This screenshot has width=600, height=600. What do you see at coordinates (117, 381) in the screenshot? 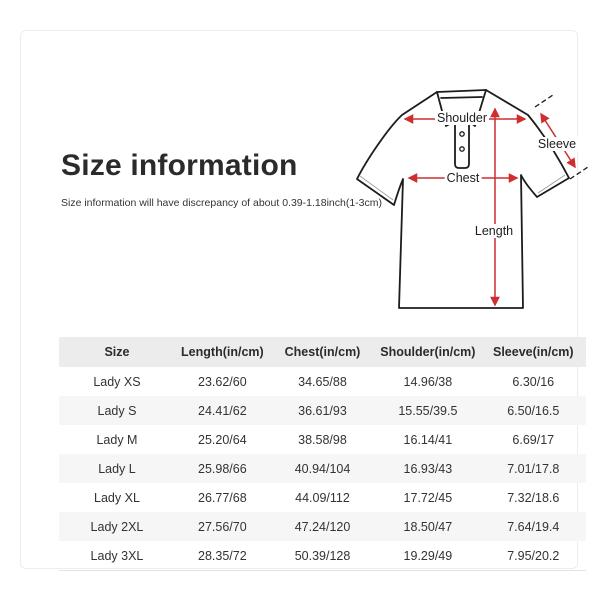
I see `table-cell: Lady XS` at bounding box center [117, 381].